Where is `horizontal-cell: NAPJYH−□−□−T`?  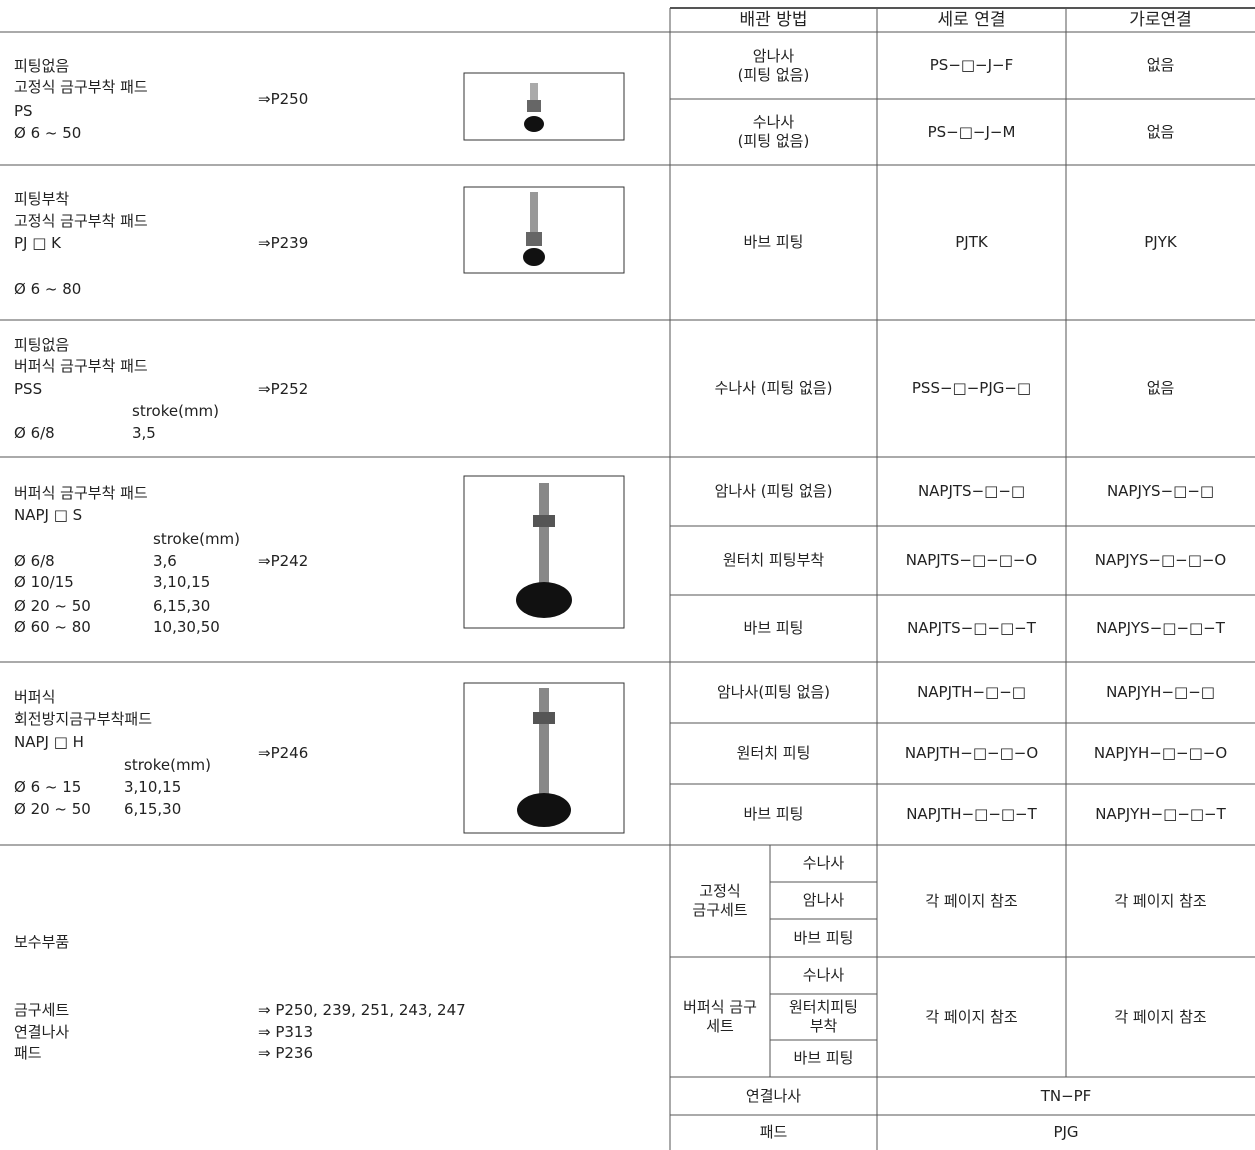 horizontal-cell: NAPJYH−□−□−T is located at coordinates (1160, 814).